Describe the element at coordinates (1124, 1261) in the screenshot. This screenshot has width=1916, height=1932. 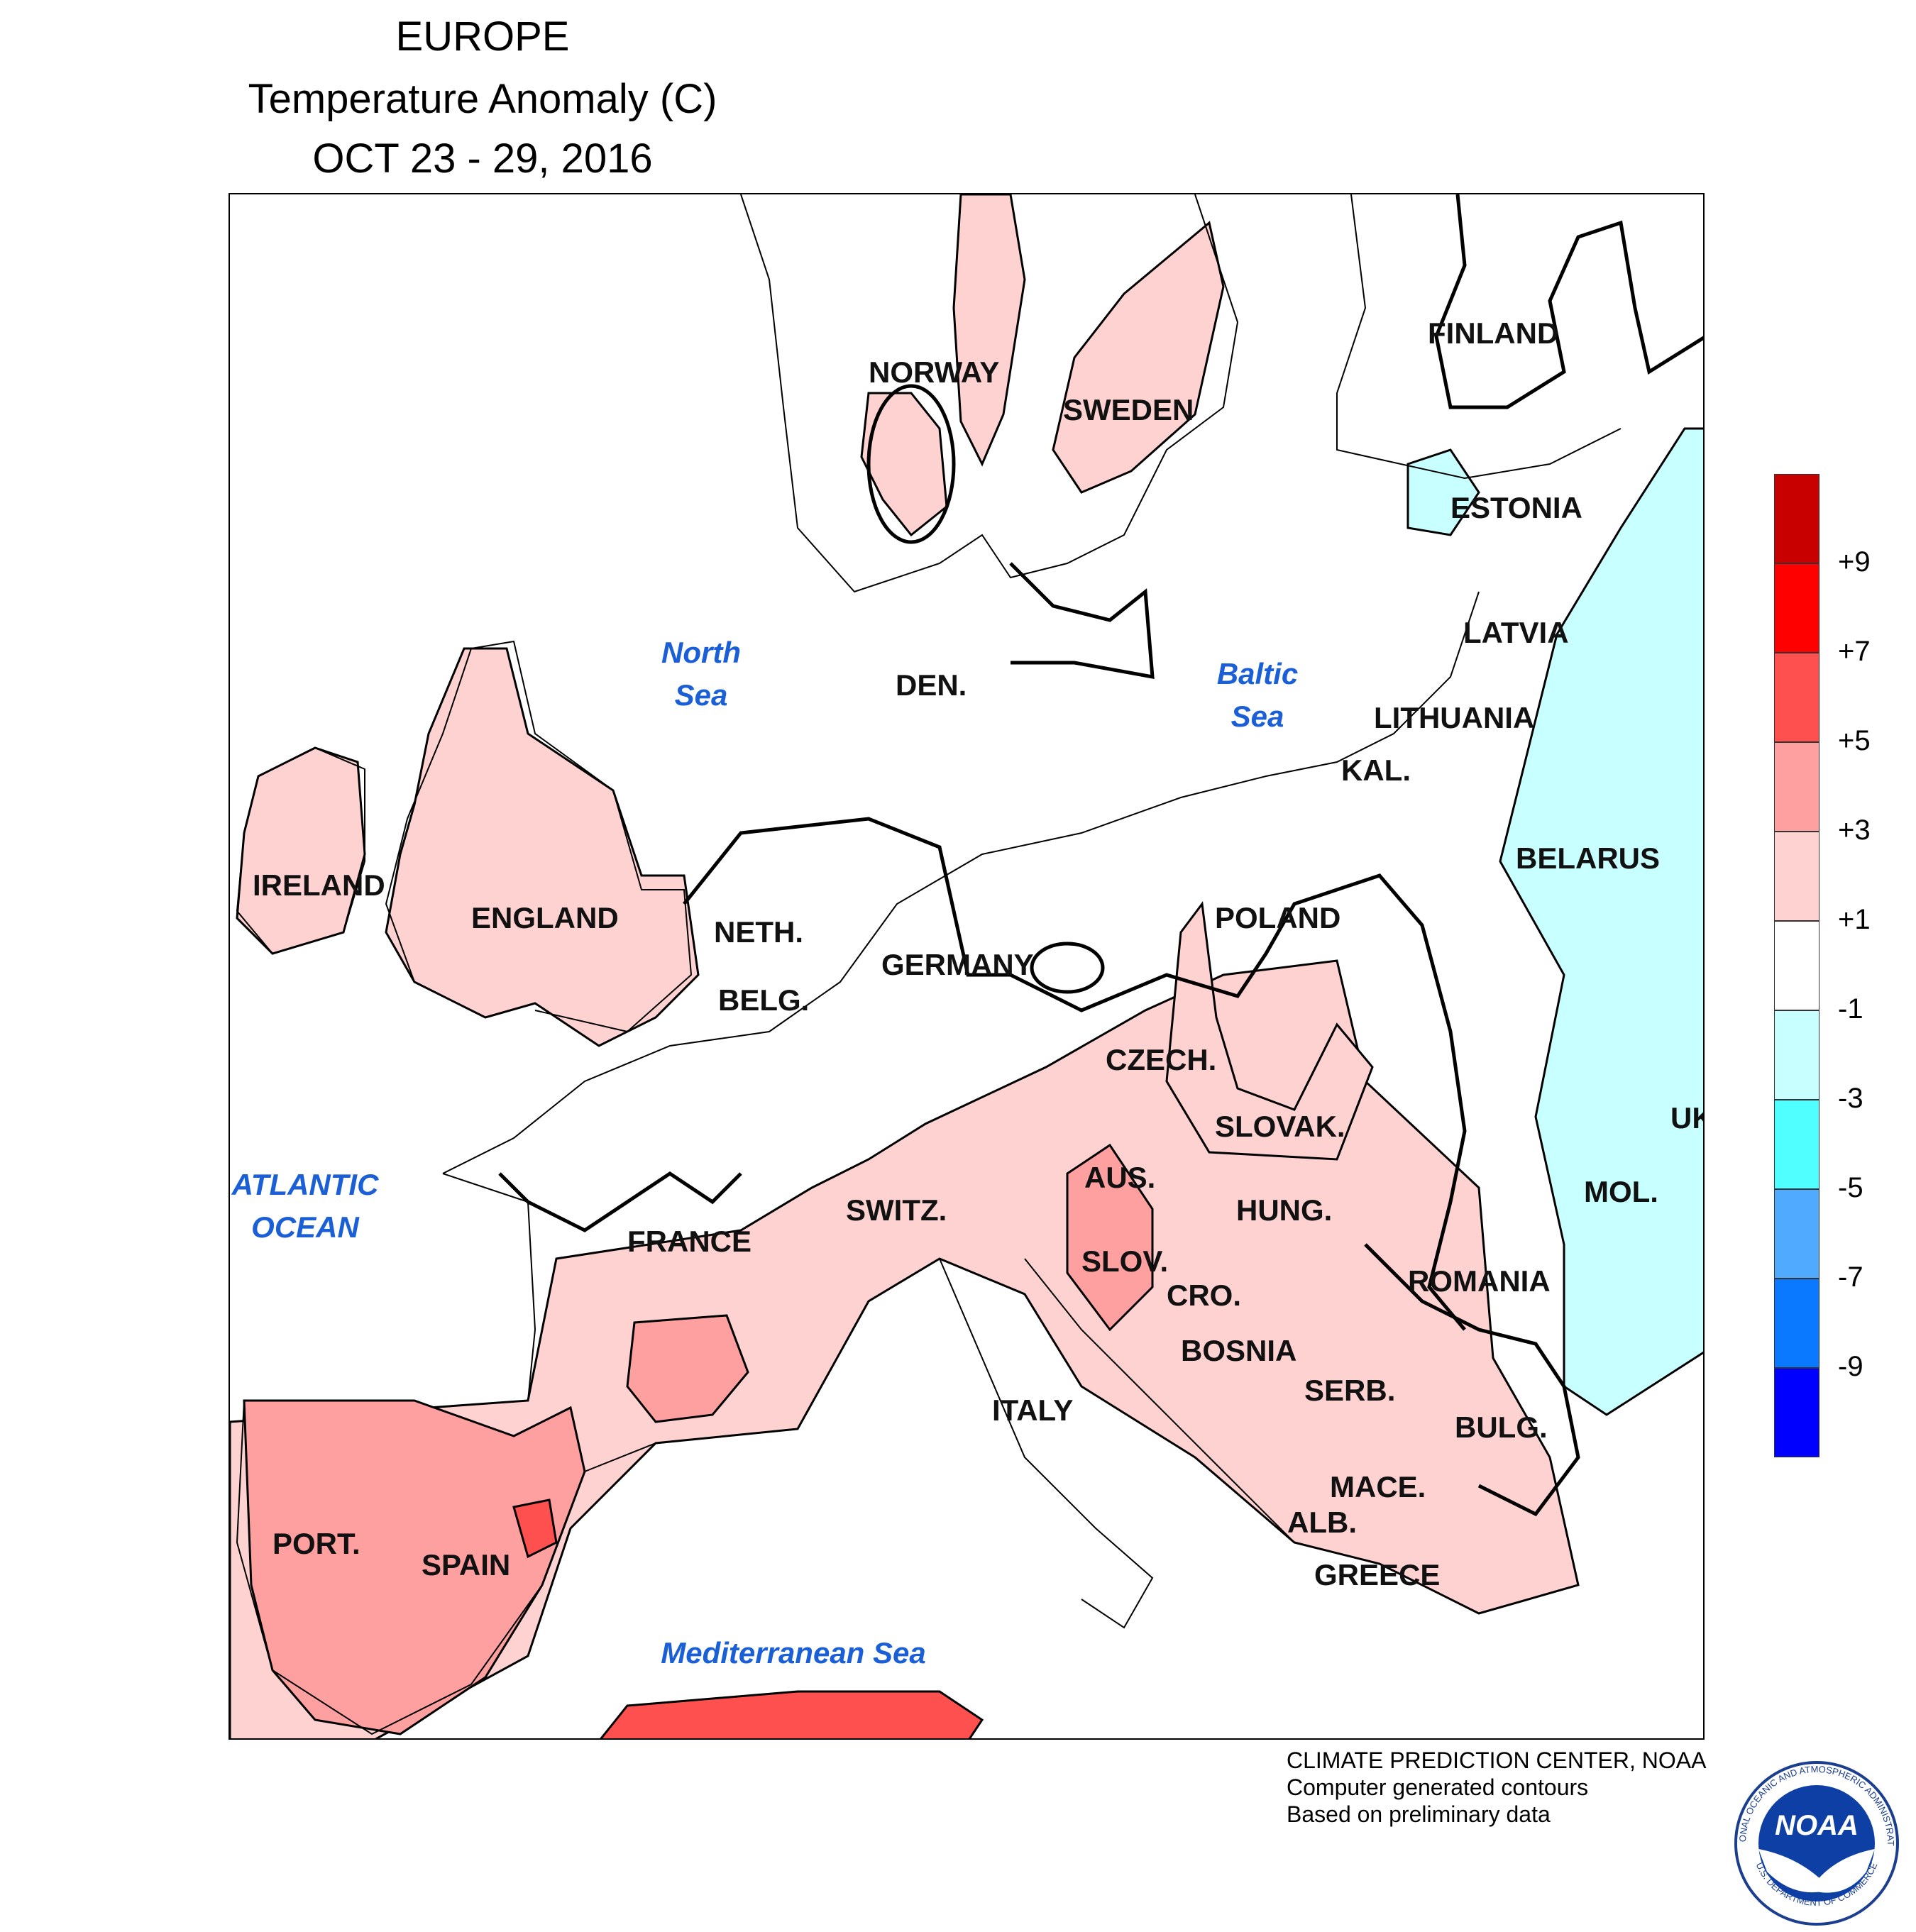
I see `label-slov: SLOV.` at that location.